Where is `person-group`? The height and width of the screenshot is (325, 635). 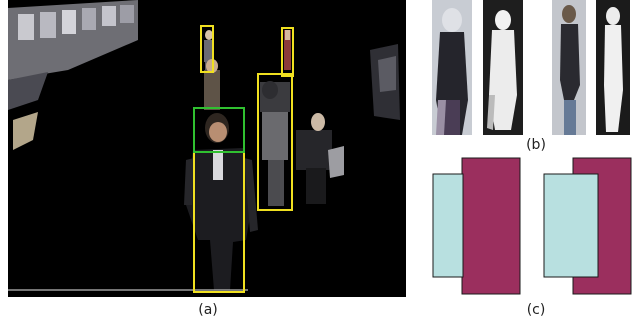
person-group is located at coordinates (302, 143).